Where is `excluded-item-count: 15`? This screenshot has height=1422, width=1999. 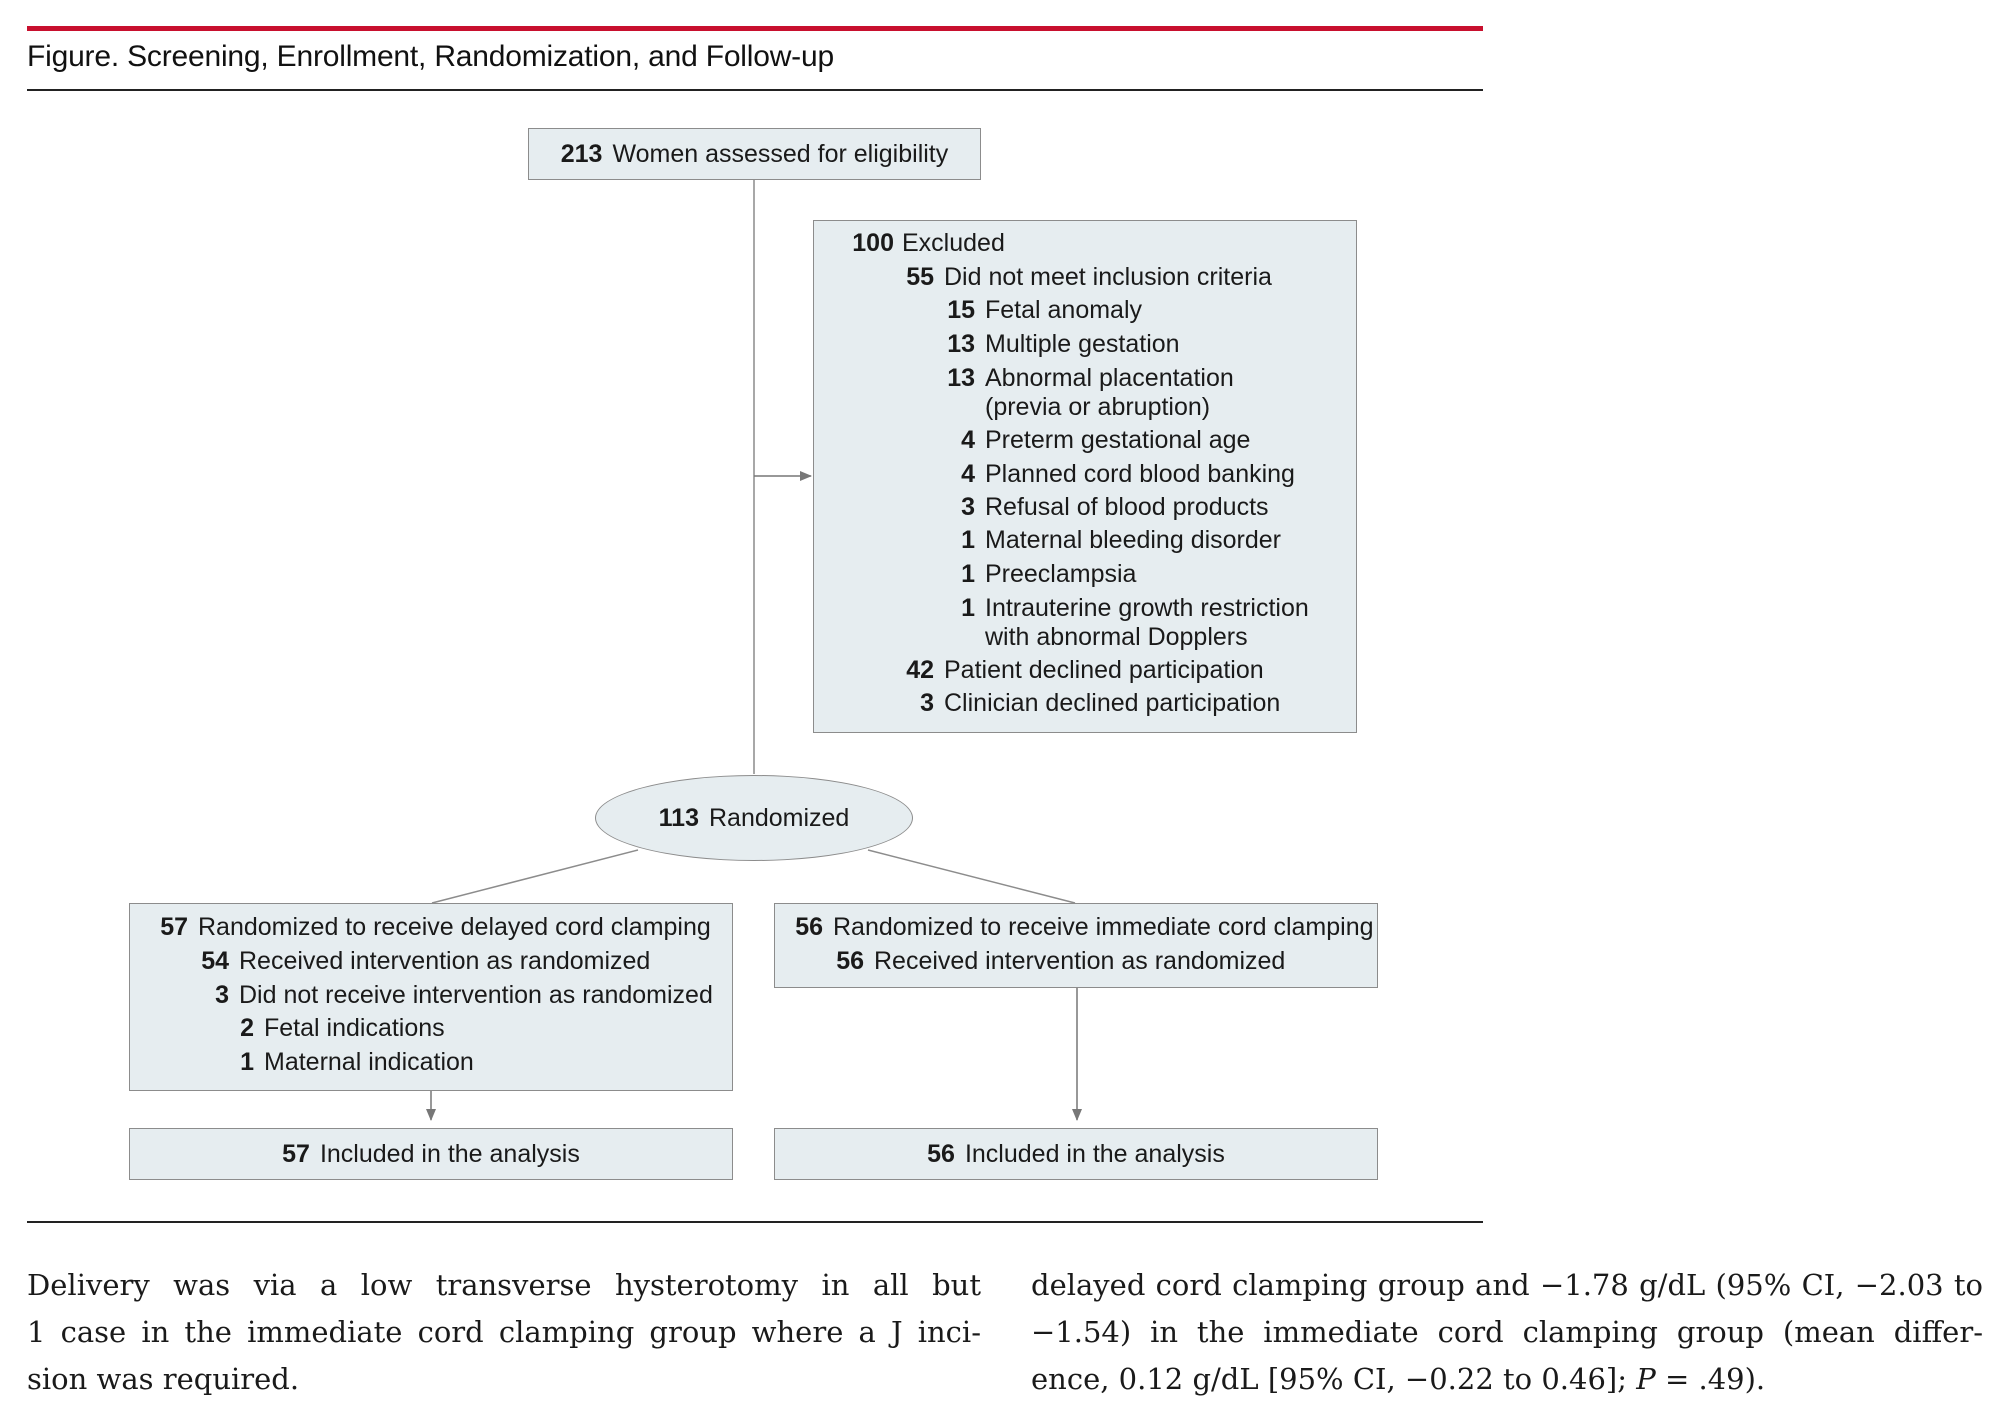
excluded-item-count: 15 is located at coordinates (961, 310).